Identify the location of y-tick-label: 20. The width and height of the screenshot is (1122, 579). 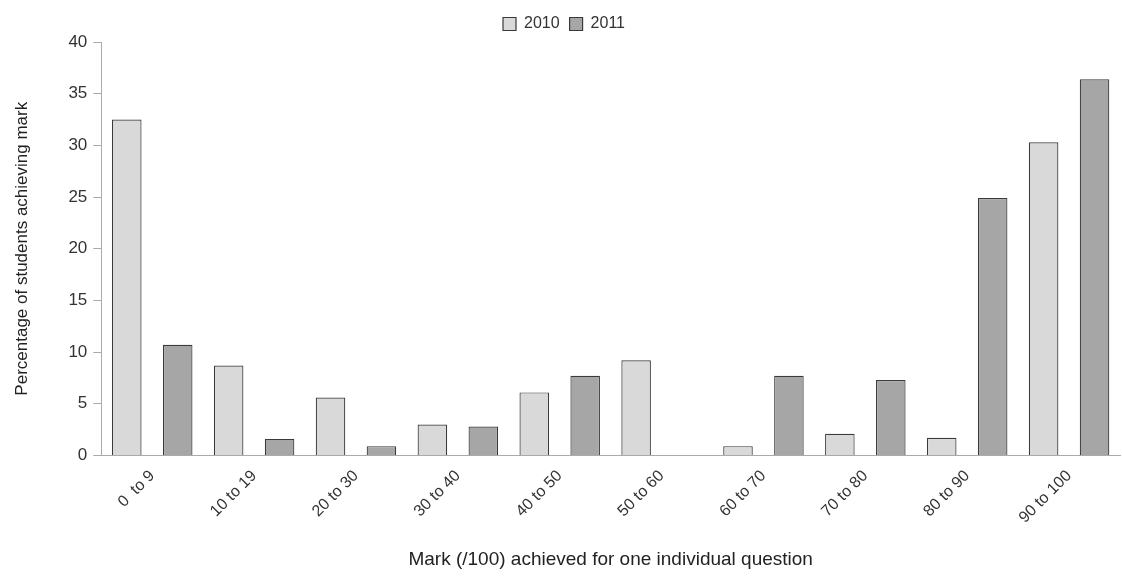
(78, 248).